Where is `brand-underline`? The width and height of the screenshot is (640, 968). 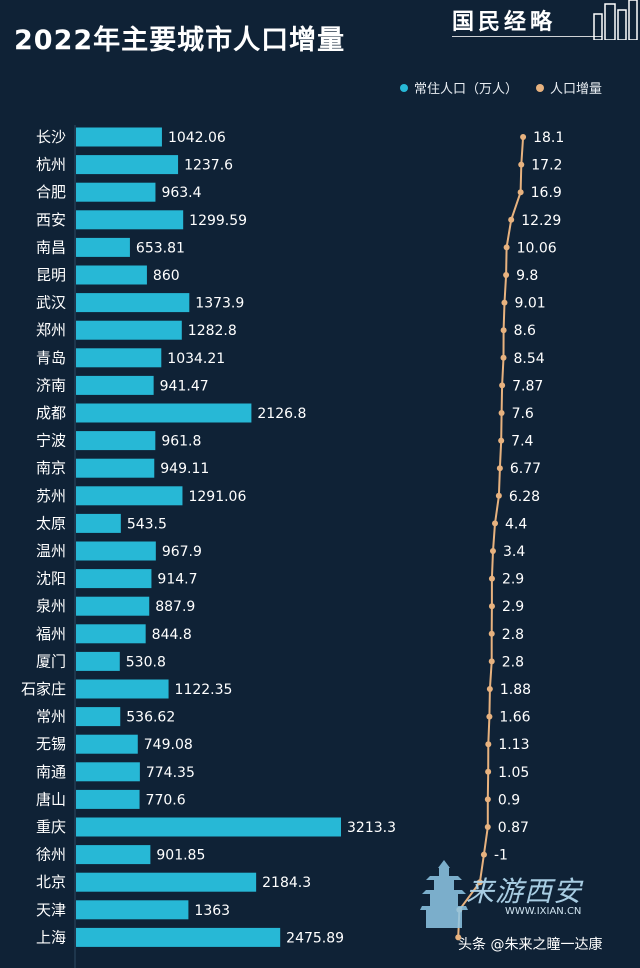 brand-underline is located at coordinates (527, 36).